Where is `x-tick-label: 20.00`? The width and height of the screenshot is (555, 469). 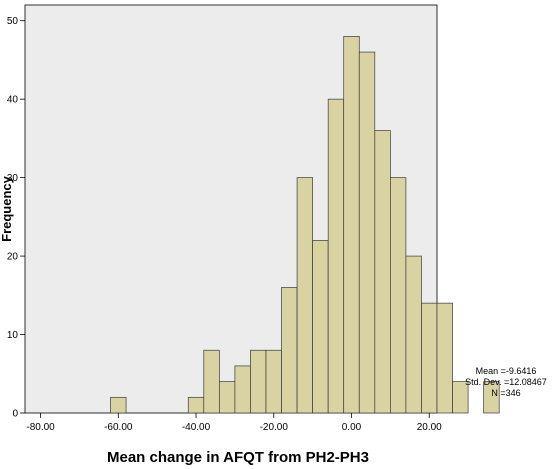 x-tick-label: 20.00 is located at coordinates (429, 427).